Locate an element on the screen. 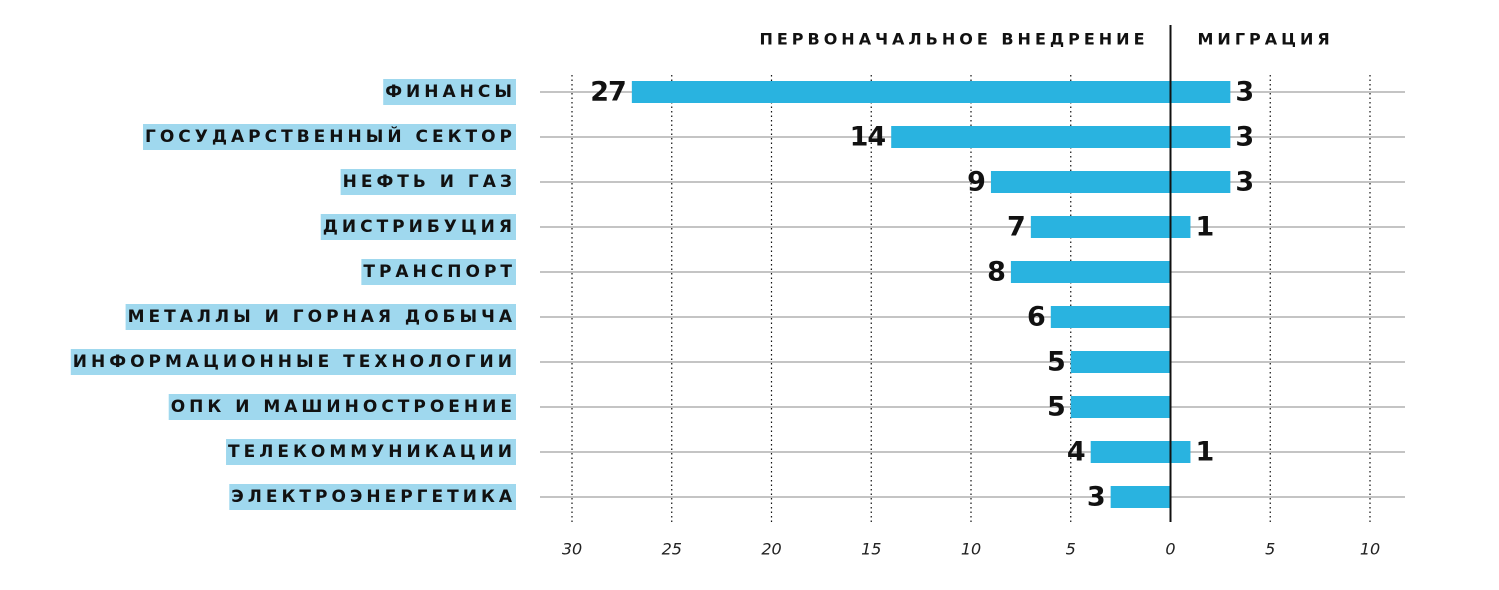 The height and width of the screenshot is (590, 1499). category-label: ТРАНСПОРТ is located at coordinates (439, 272).